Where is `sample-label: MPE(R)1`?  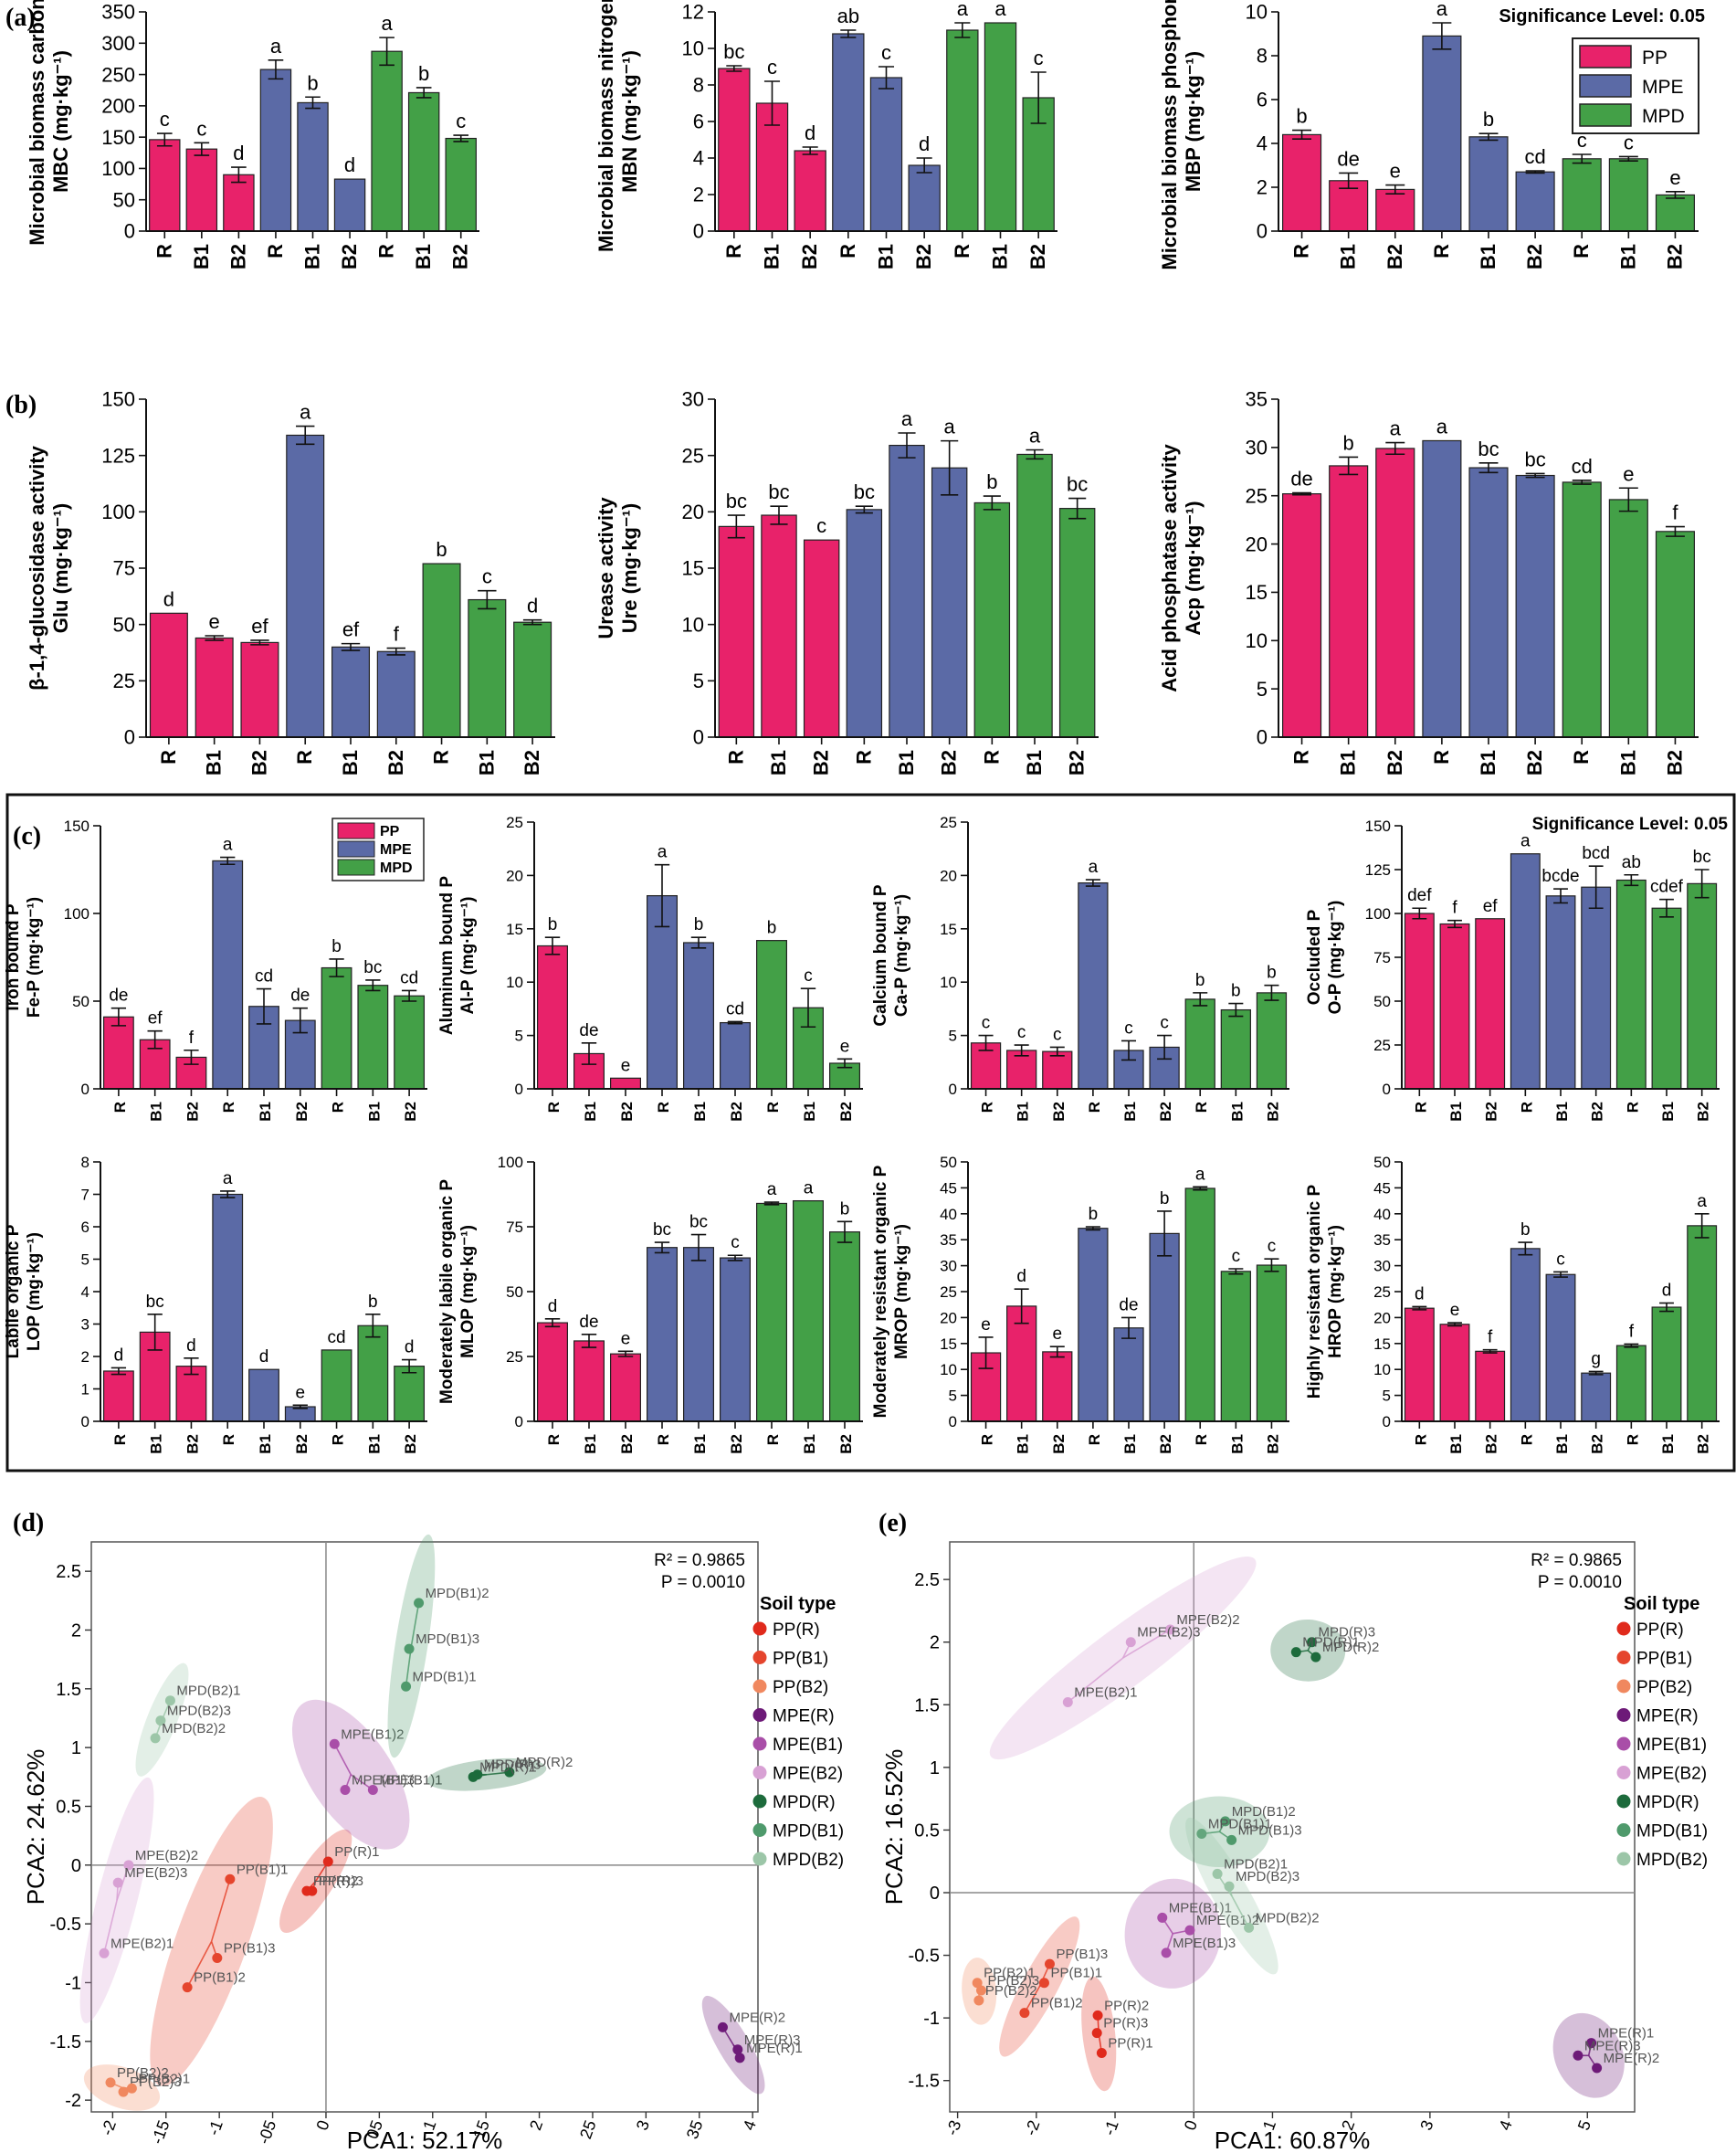 sample-label: MPE(R)1 is located at coordinates (1626, 2034).